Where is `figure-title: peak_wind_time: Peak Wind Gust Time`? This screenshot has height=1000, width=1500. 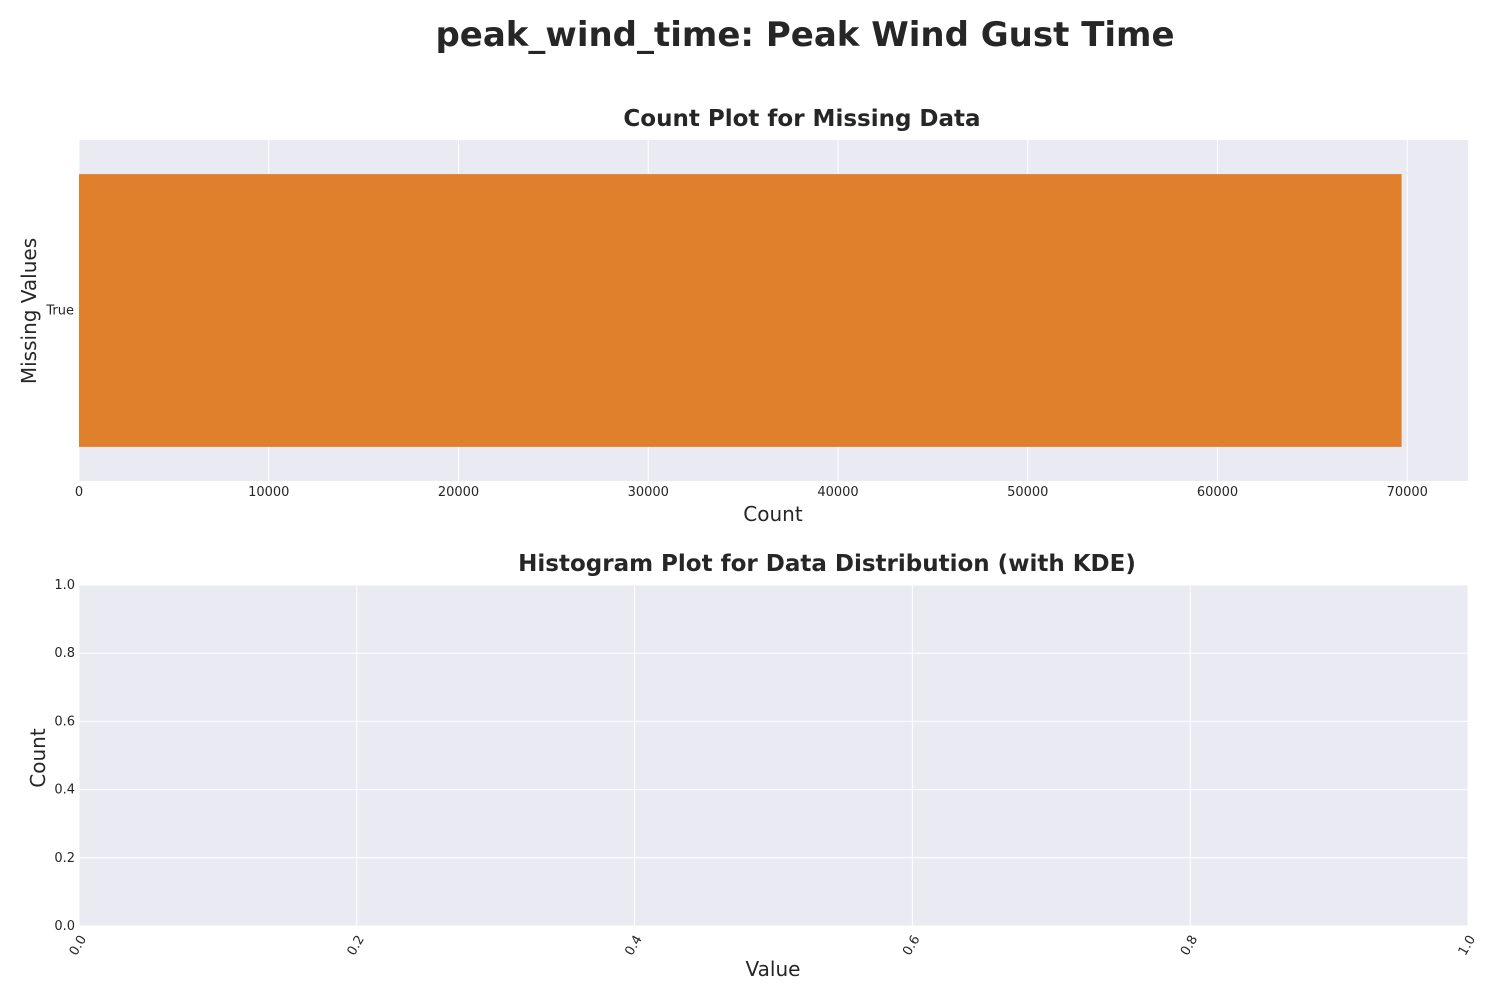
figure-title: peak_wind_time: Peak Wind Gust Time is located at coordinates (804, 35).